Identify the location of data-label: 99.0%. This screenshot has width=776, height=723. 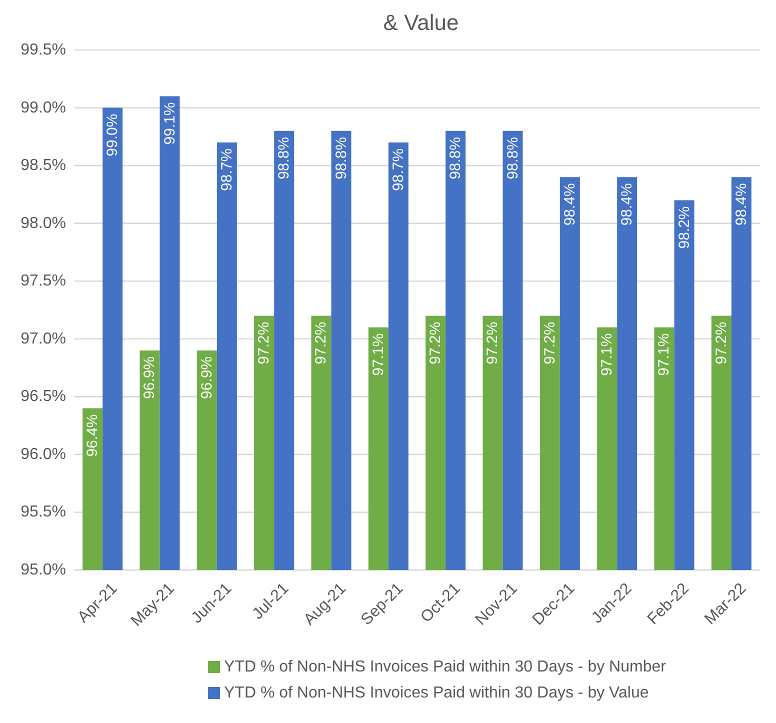
(113, 135).